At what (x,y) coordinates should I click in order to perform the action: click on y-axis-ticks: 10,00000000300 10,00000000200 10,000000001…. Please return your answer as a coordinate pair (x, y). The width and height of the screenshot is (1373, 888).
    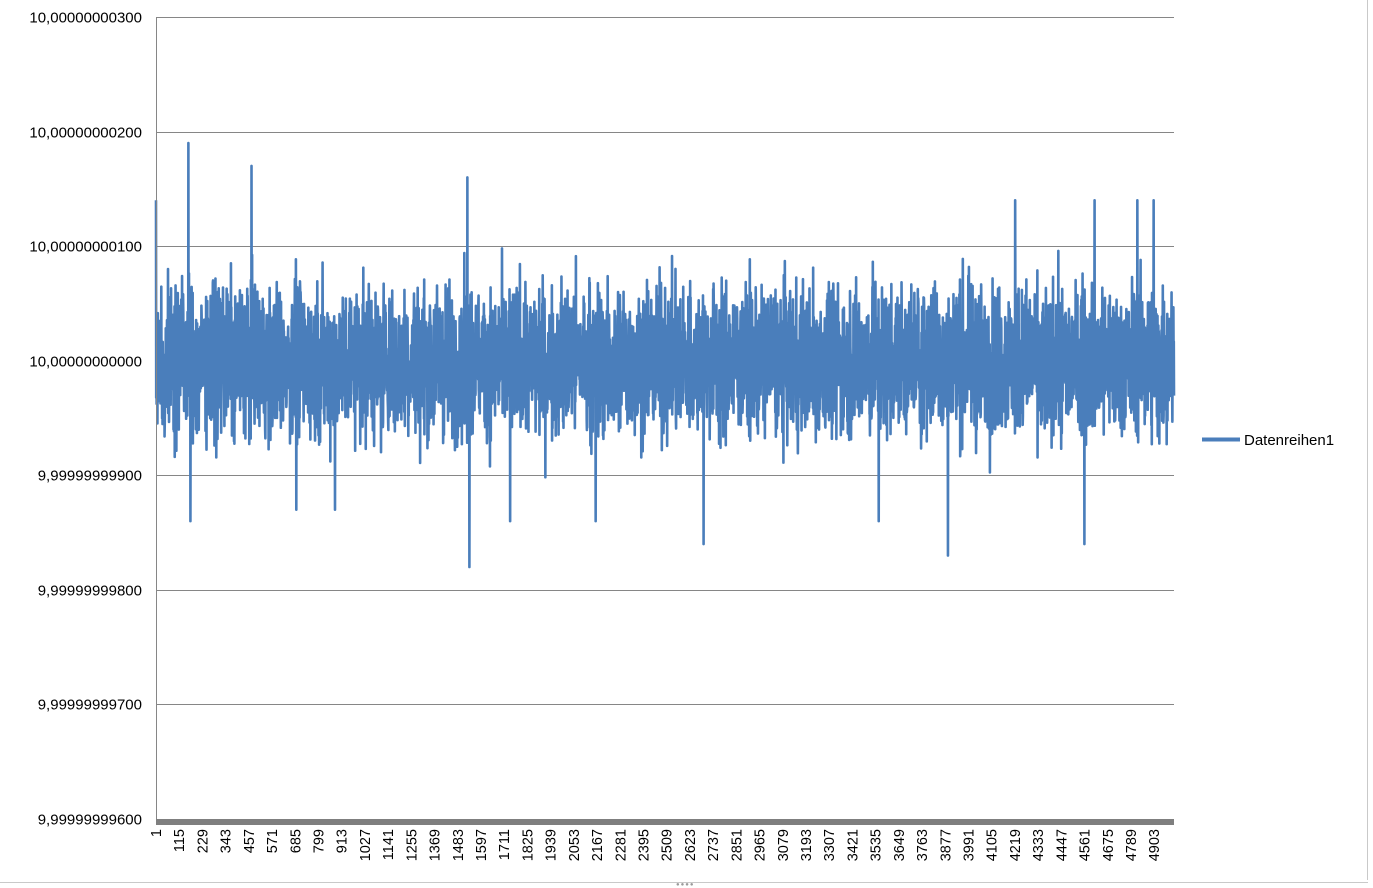
    Looking at the image, I should click on (85, 419).